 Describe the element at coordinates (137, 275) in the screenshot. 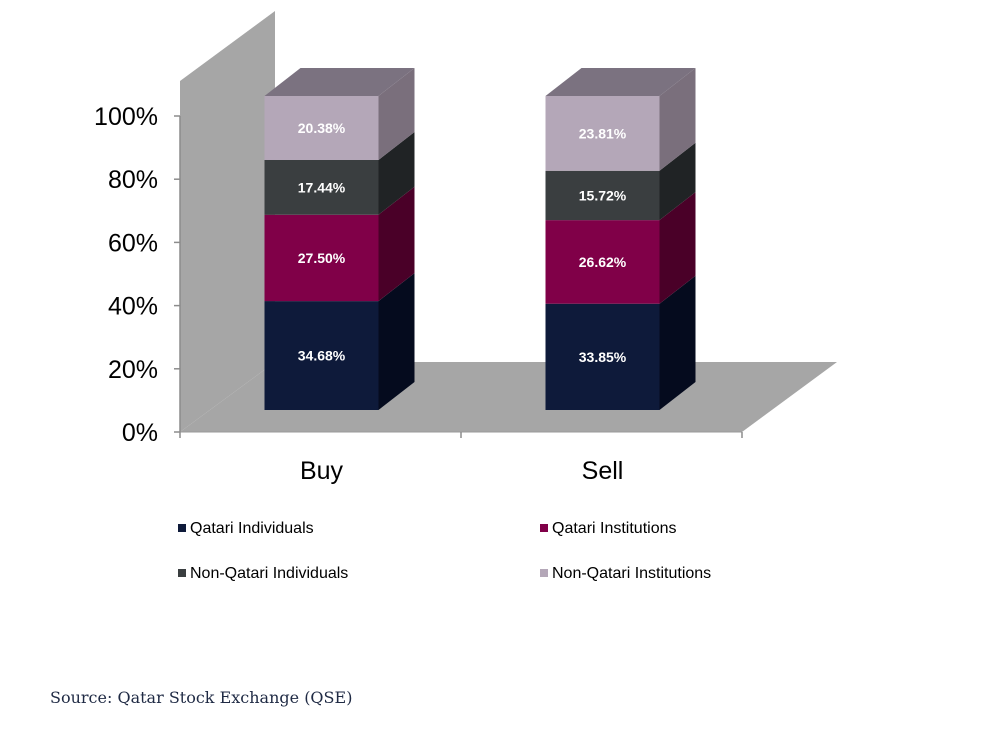

I see `y-axis: 0% 20% 40% 60% 80% 100%` at that location.